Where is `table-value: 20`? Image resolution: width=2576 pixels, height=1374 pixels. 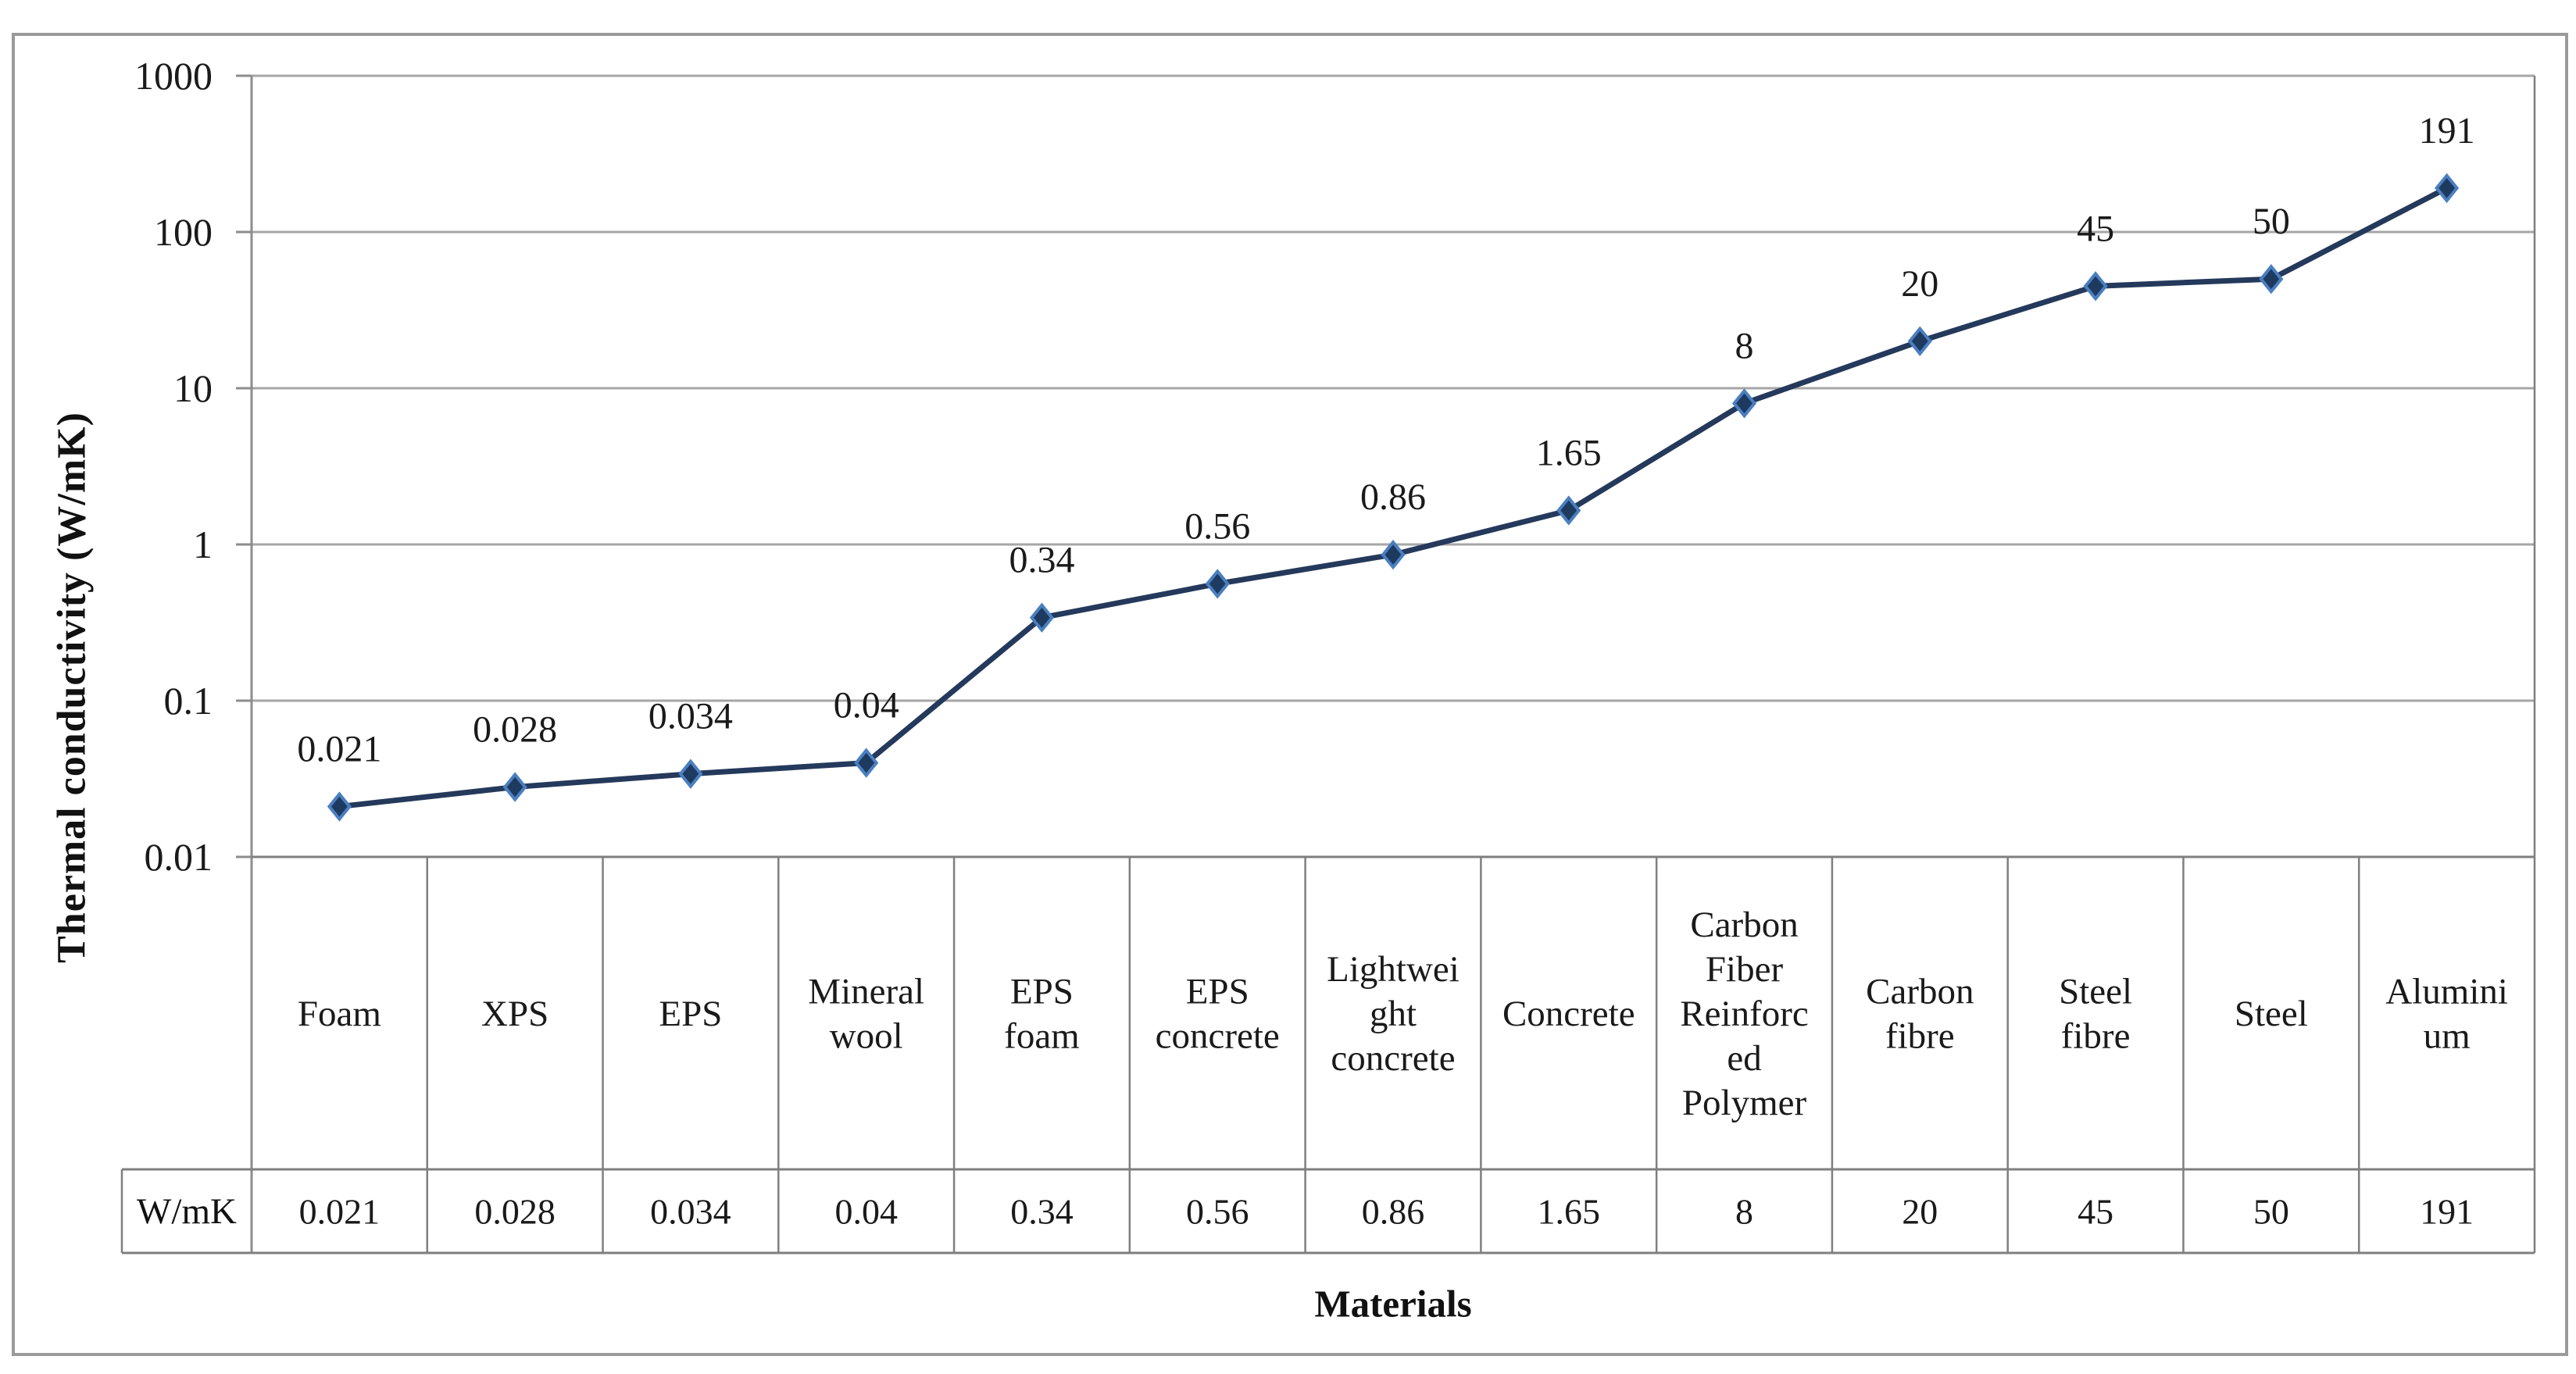
table-value: 20 is located at coordinates (1920, 1212).